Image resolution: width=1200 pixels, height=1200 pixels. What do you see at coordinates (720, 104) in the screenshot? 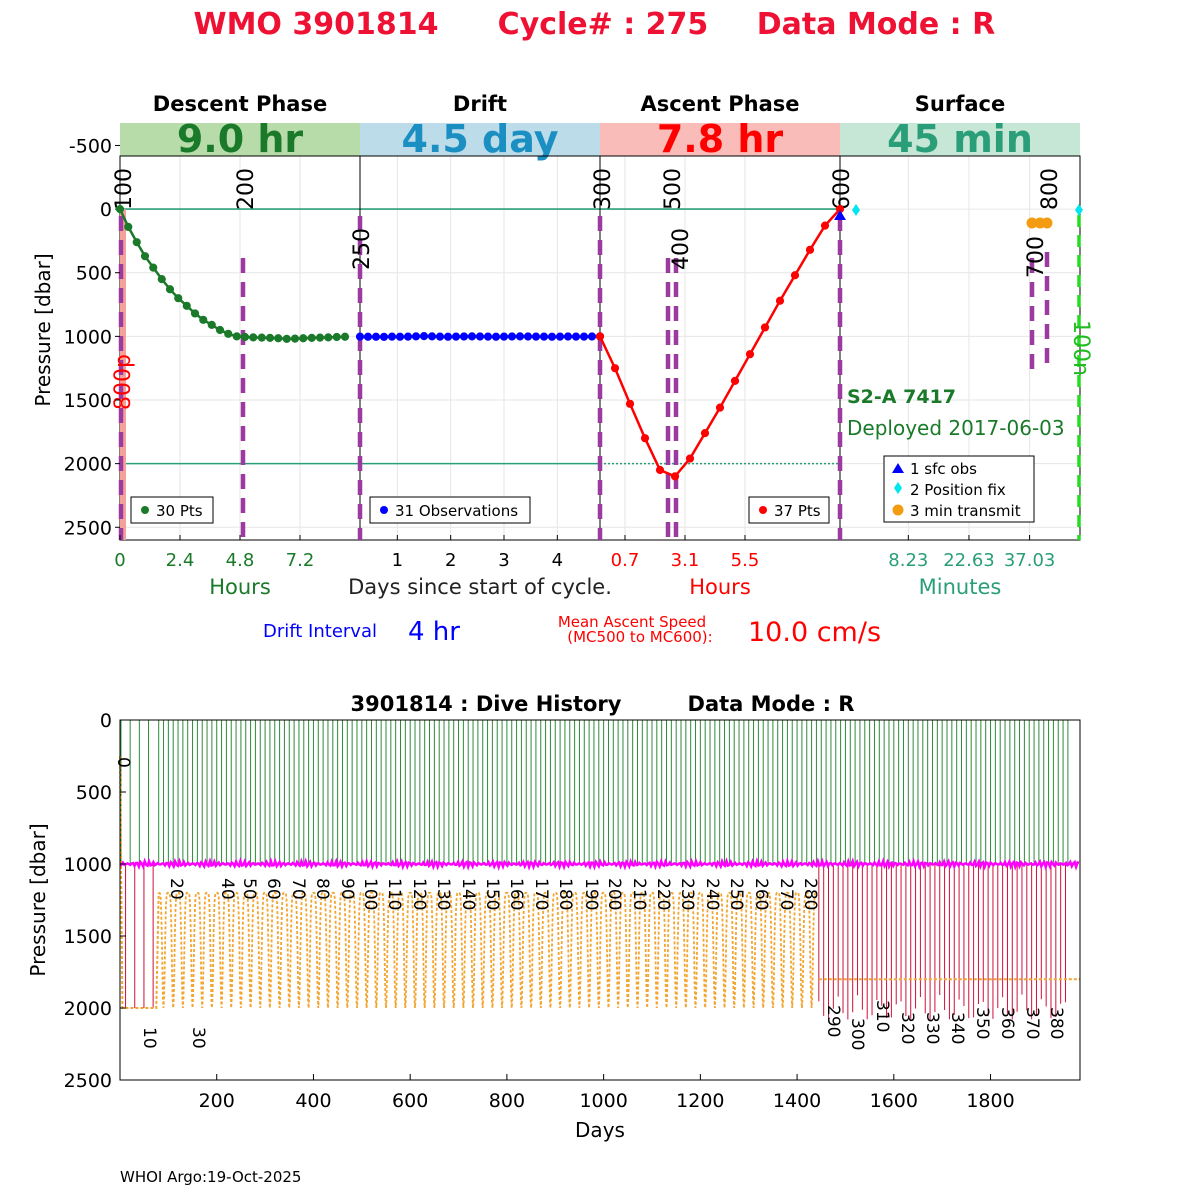
I see `phase-name: Ascent Phase` at bounding box center [720, 104].